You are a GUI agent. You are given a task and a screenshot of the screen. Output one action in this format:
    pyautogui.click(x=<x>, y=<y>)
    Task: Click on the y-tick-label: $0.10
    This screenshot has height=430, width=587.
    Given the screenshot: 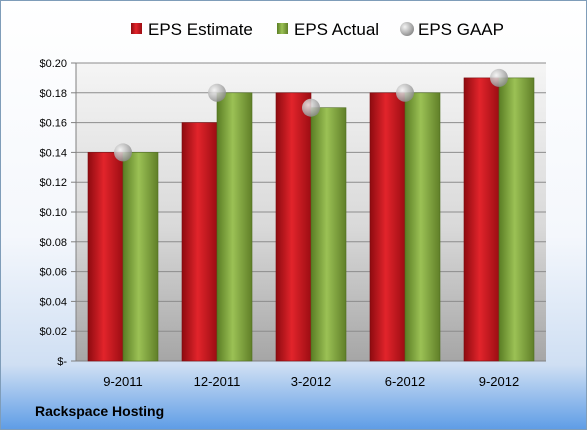 What is the action you would take?
    pyautogui.click(x=53, y=213)
    